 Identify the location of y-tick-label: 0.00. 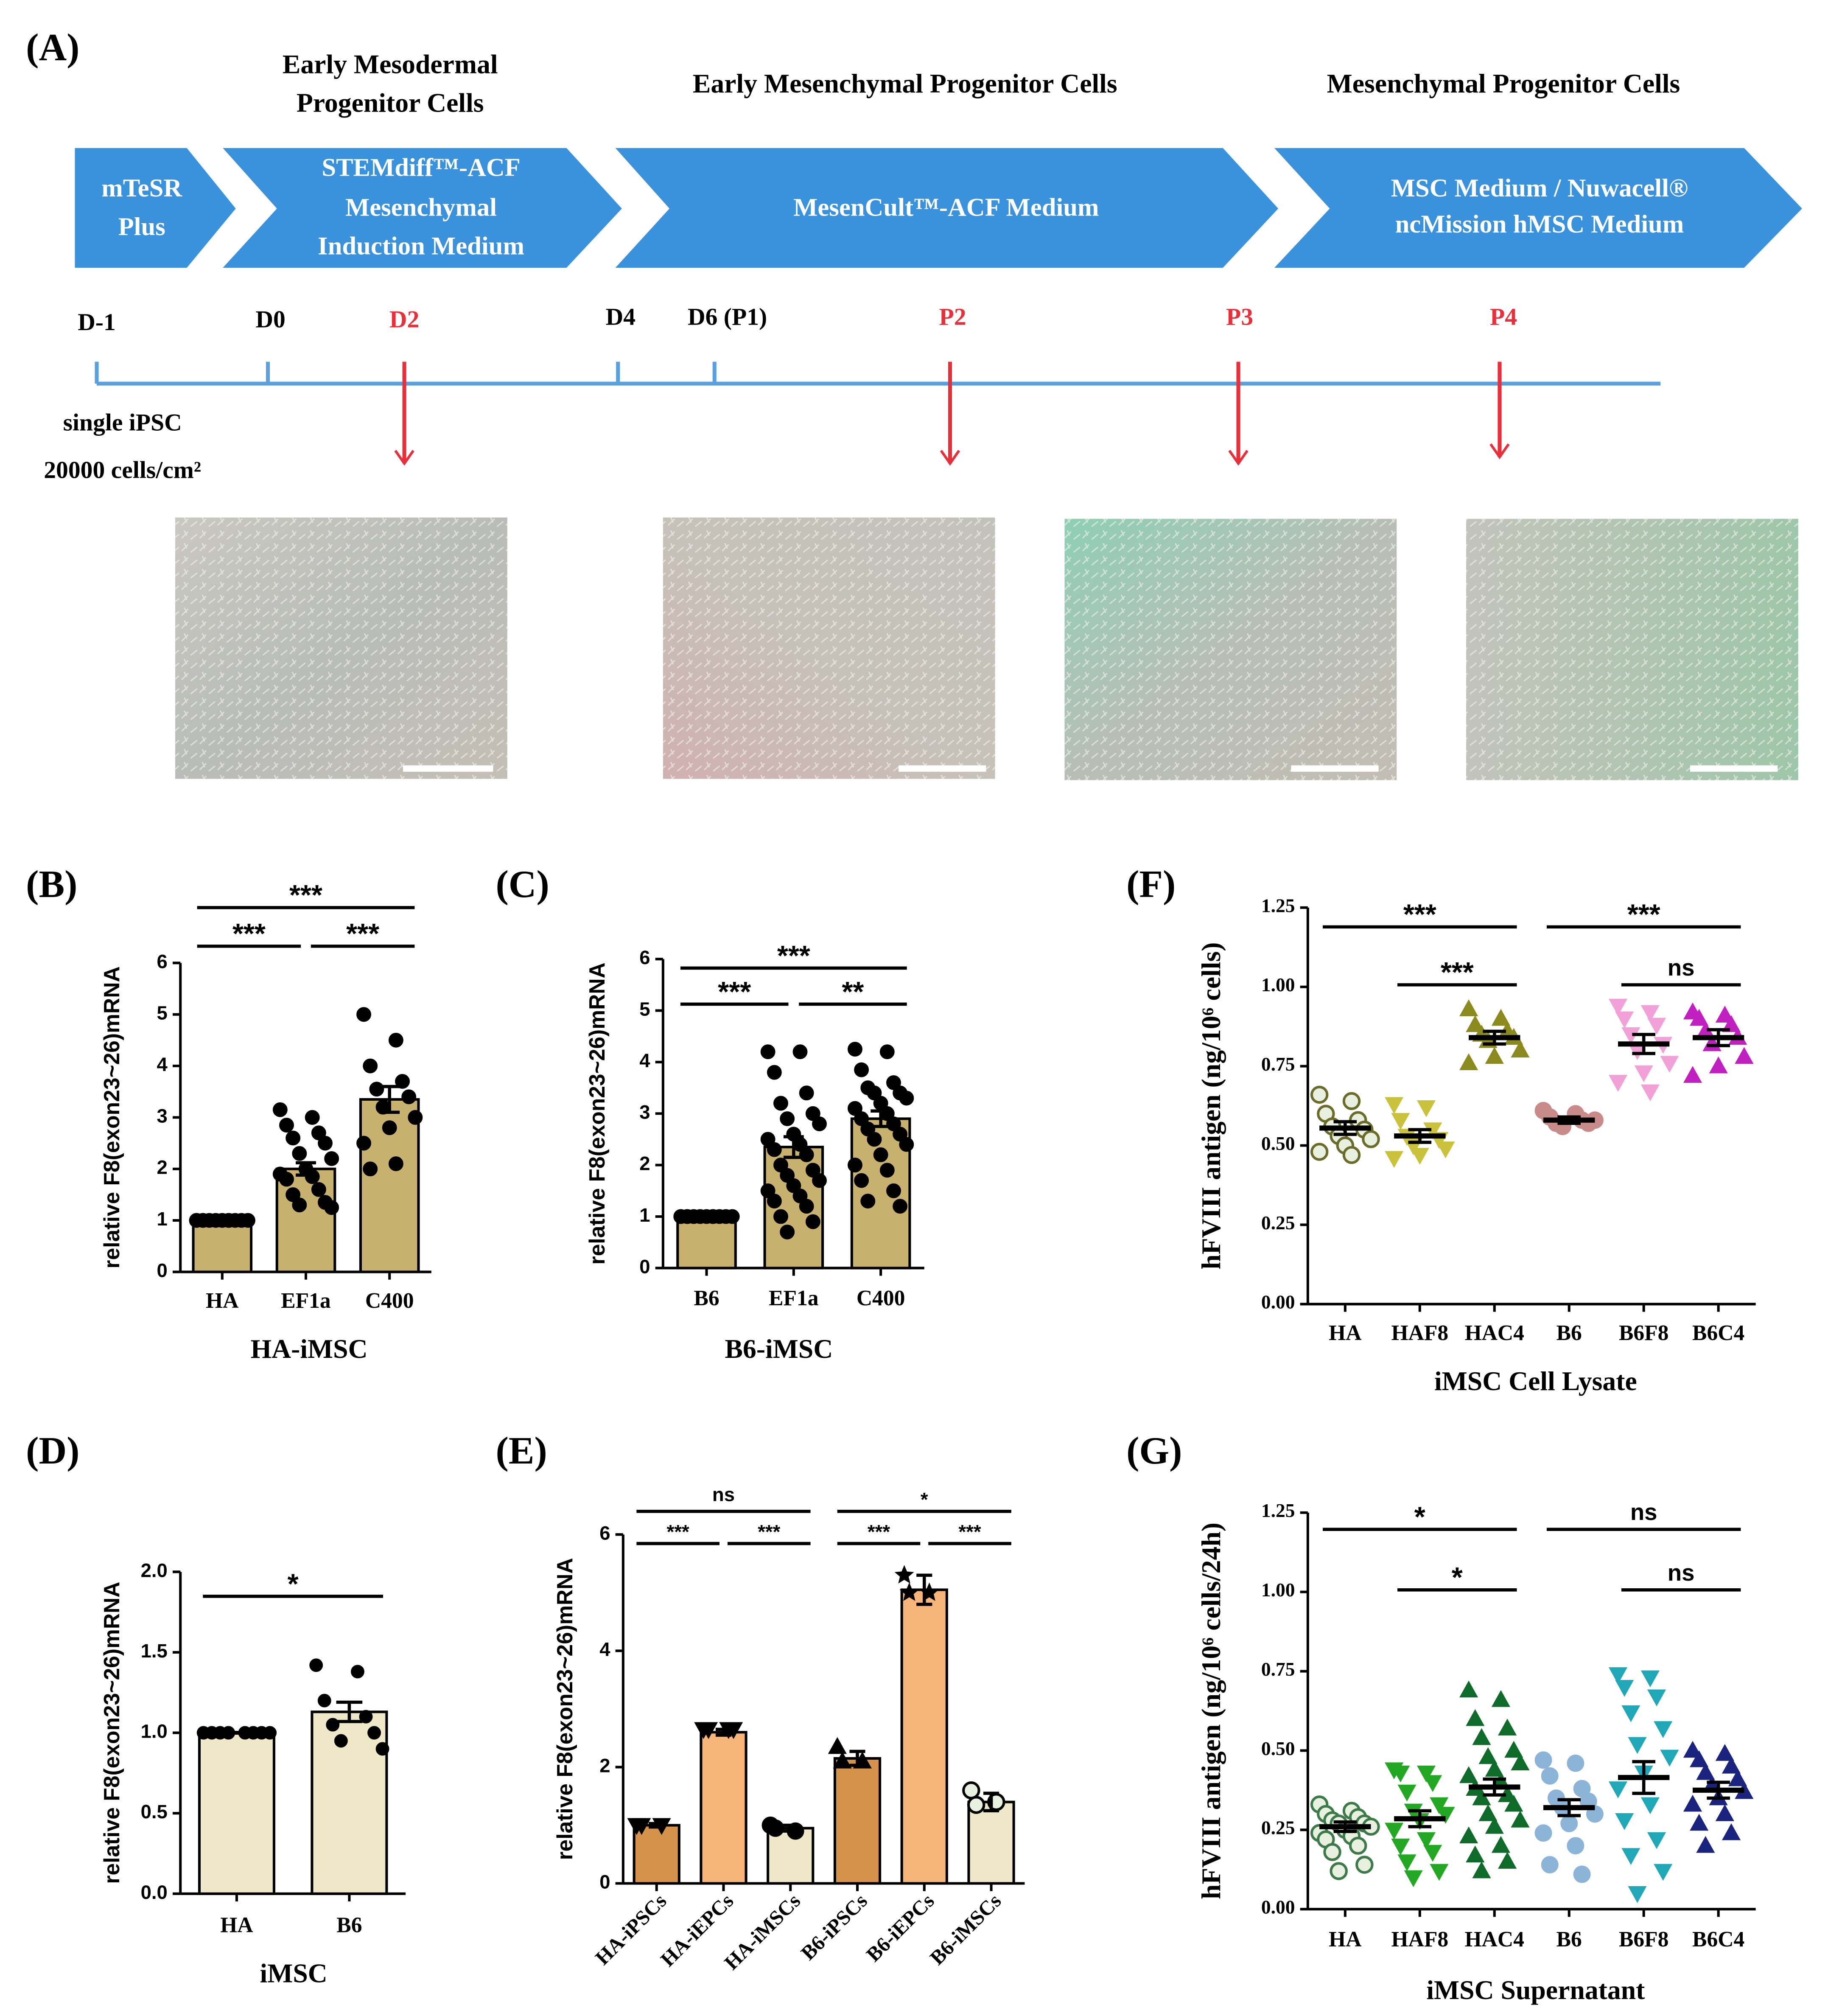
(1278, 1907).